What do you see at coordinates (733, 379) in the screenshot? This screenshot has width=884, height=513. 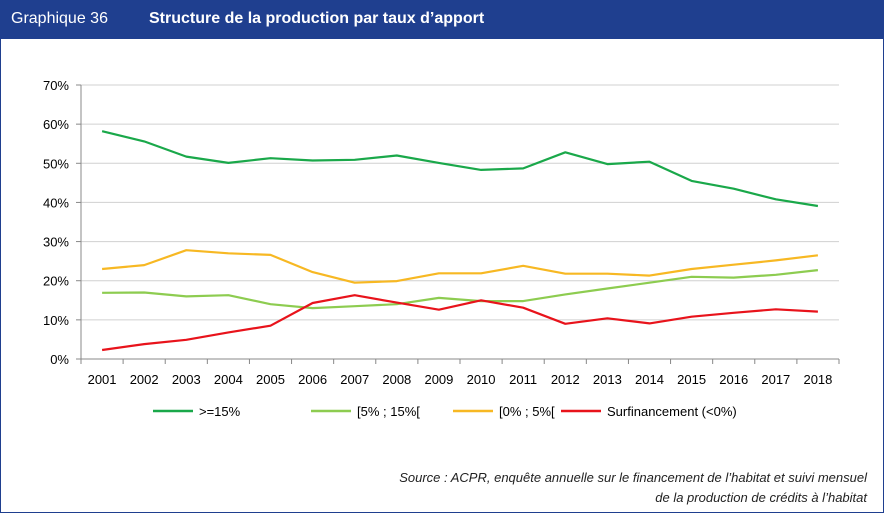 I see `x-tick-label: 2016` at bounding box center [733, 379].